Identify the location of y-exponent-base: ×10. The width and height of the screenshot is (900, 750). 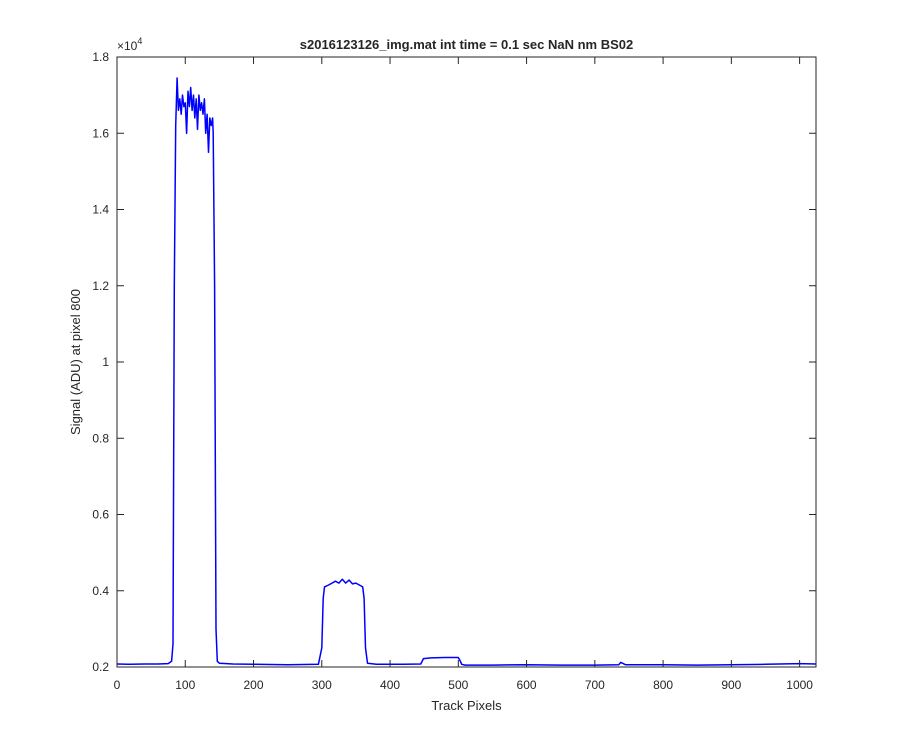
(127, 46).